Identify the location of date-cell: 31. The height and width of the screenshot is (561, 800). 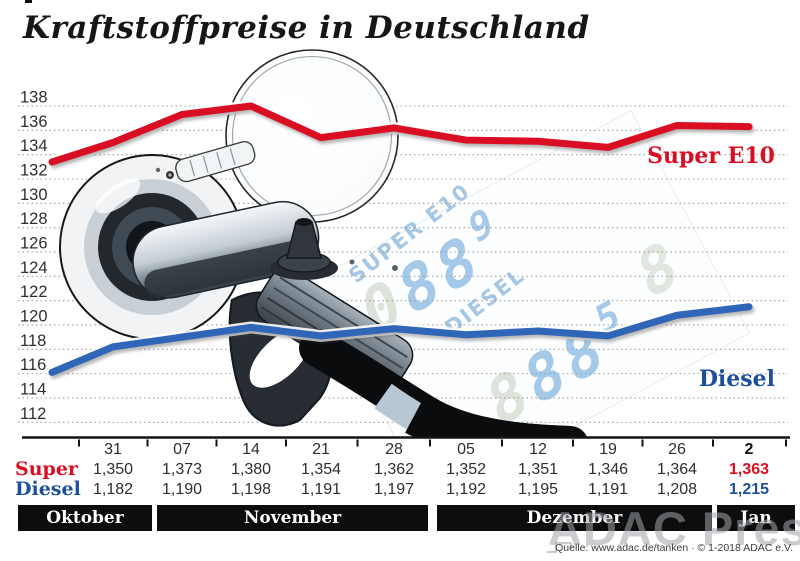
(113, 449).